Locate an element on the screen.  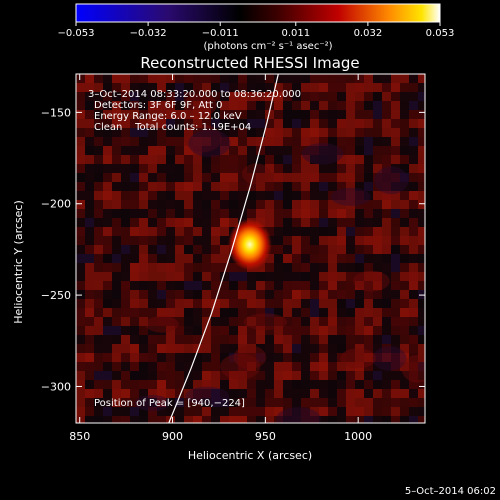
colorbar-unit-label: (photons cm⁻² s⁻¹ asec⁻²) is located at coordinates (267, 46).